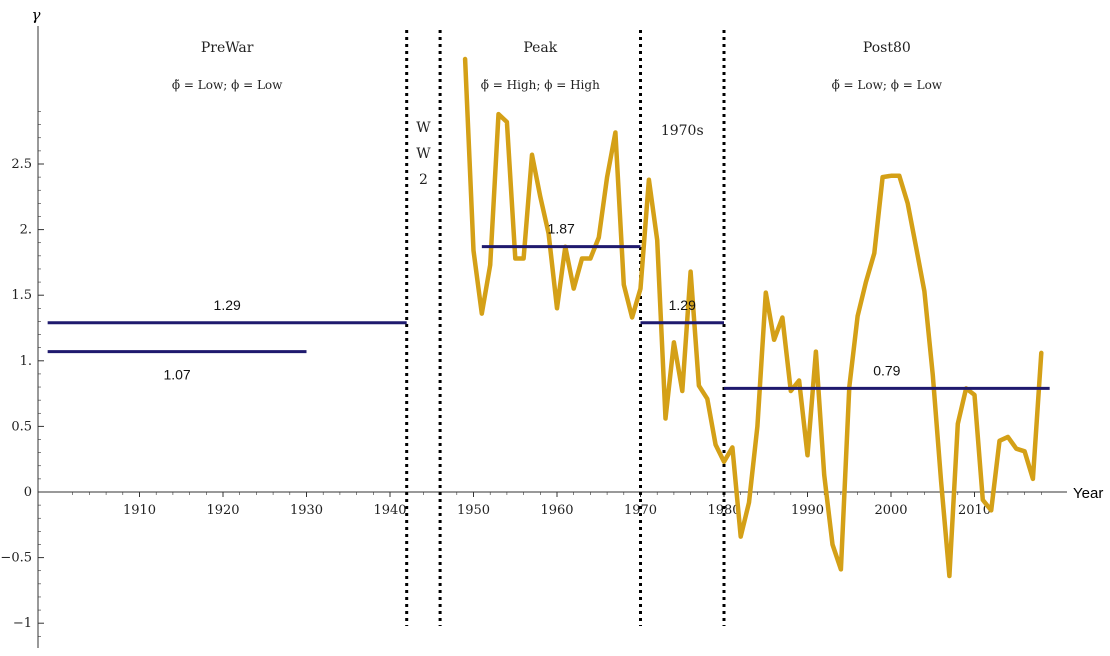  I want to click on era-subtitle: ϕ̃ = High; ϕ = High, so click(540, 85).